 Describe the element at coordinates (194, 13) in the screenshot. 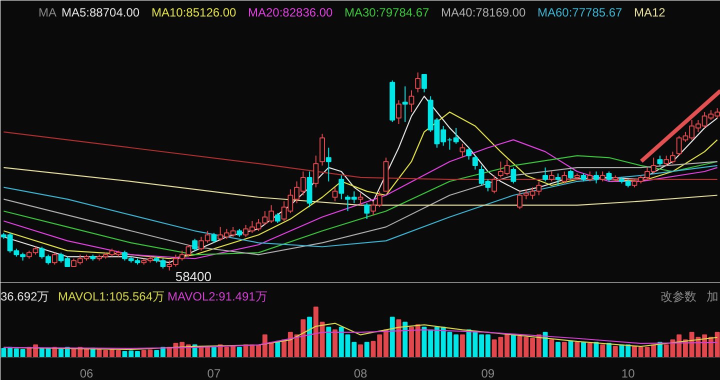

I see `text: MA10:85126.00` at that location.